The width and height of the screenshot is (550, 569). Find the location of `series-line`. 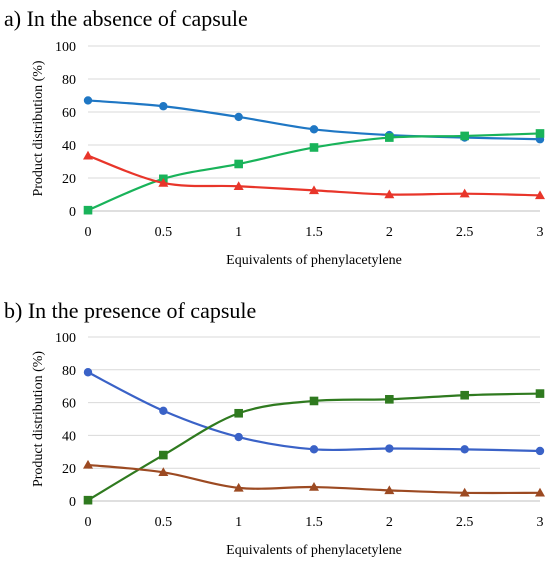

series-line is located at coordinates (314, 412).